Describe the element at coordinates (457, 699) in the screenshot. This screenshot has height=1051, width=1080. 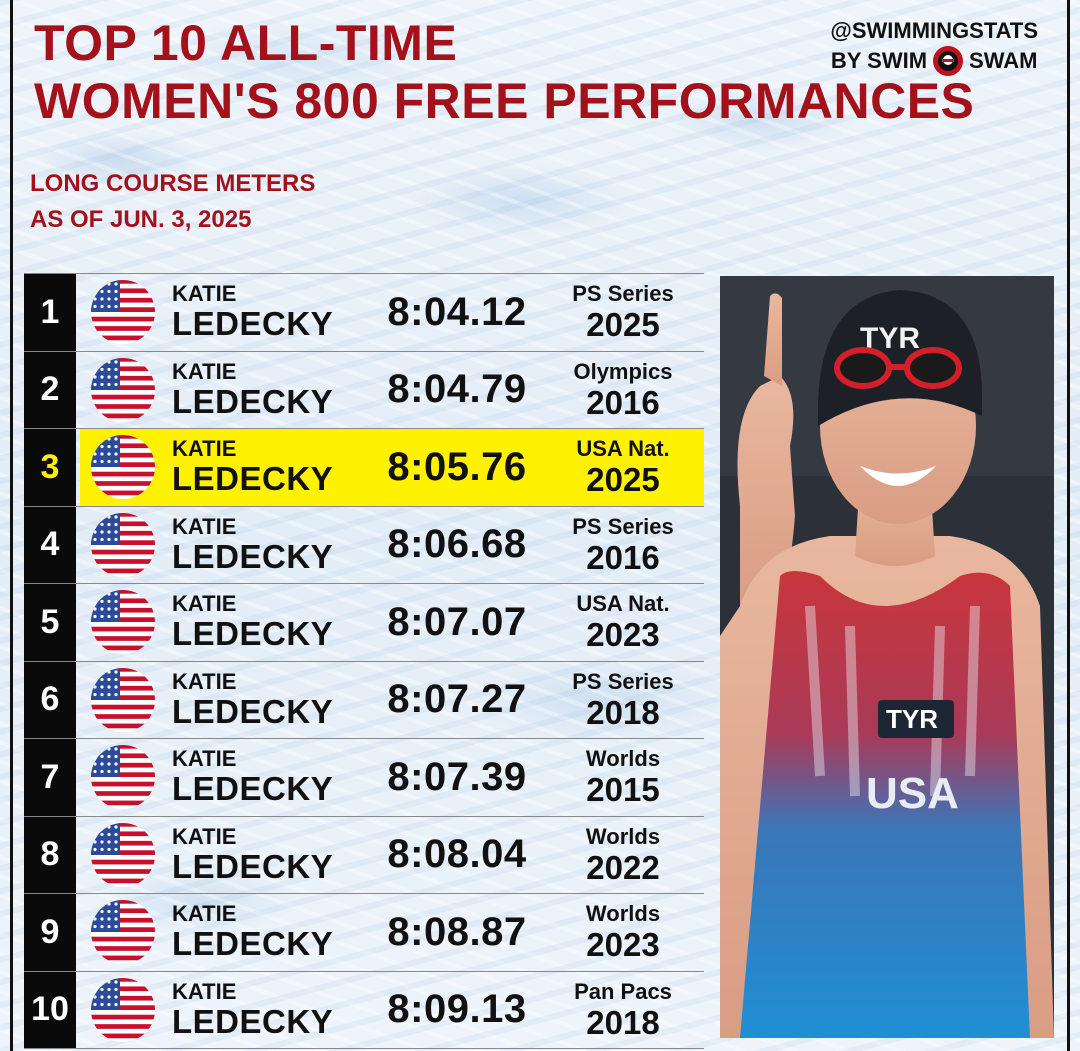
I see `swim-time: 8:07.27` at that location.